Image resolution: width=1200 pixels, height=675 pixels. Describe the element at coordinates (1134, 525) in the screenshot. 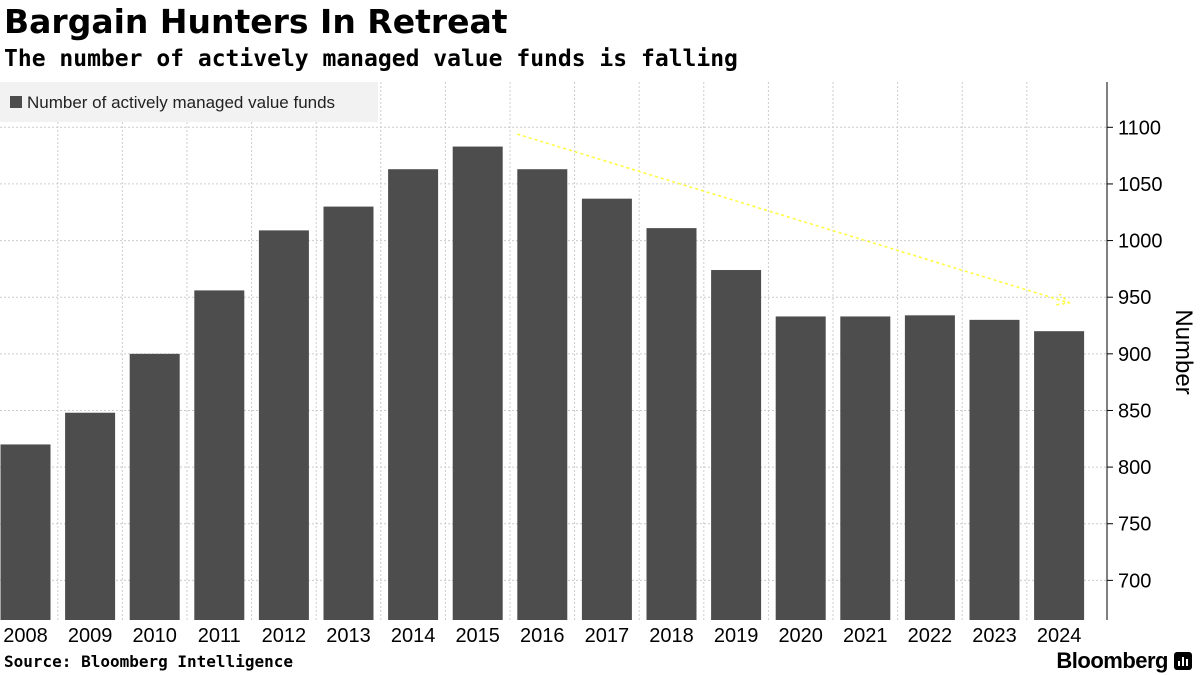

I see `y-tick-label: 750` at that location.